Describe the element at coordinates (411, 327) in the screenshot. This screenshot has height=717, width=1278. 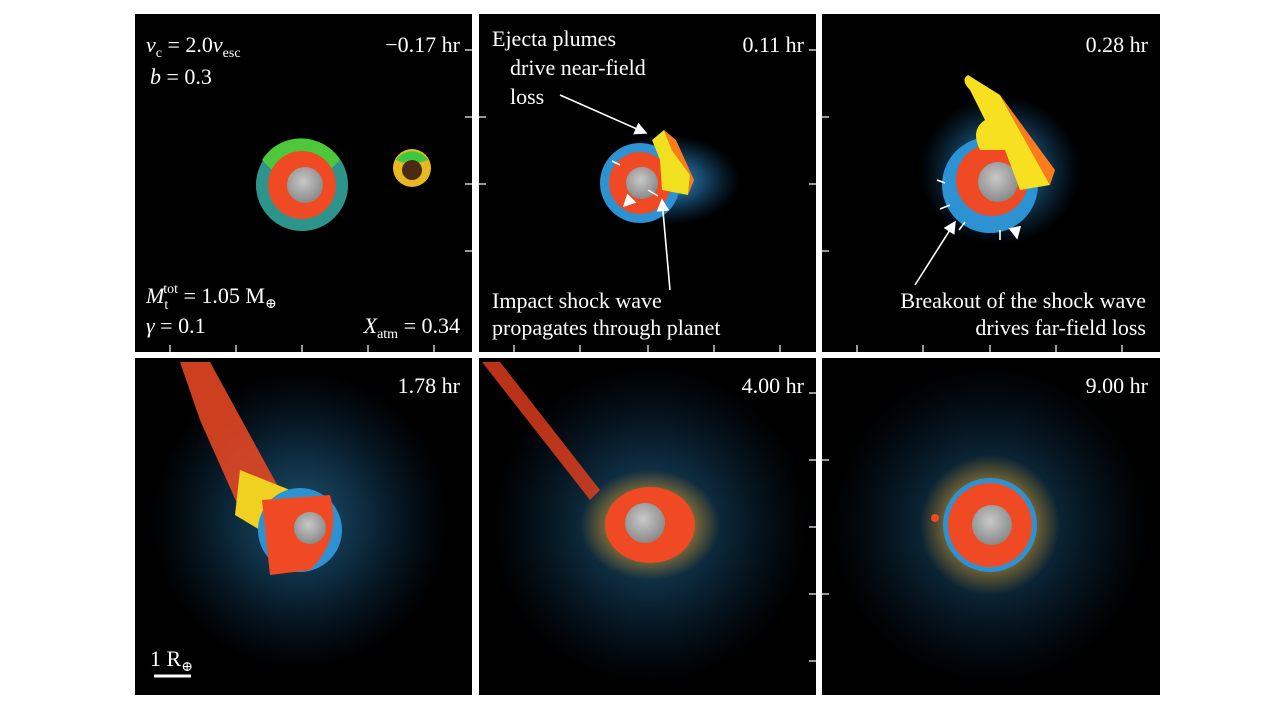
I see `parameter-xatm: Xatm = 0.34` at that location.